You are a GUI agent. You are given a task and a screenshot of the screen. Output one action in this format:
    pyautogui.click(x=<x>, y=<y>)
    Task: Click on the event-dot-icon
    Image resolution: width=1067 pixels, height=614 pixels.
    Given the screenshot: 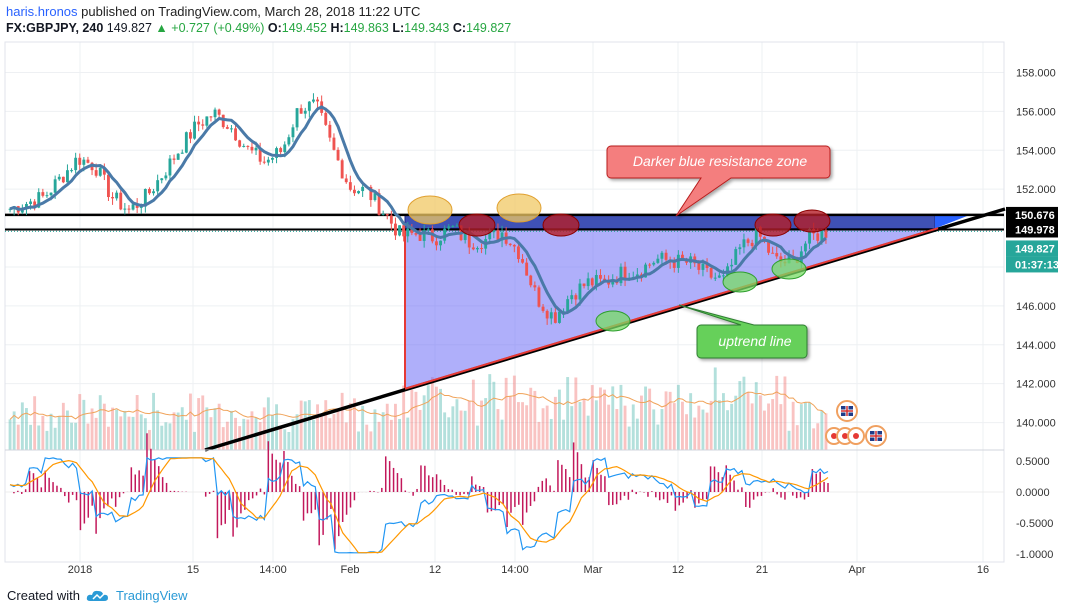 What is the action you would take?
    pyautogui.click(x=845, y=436)
    